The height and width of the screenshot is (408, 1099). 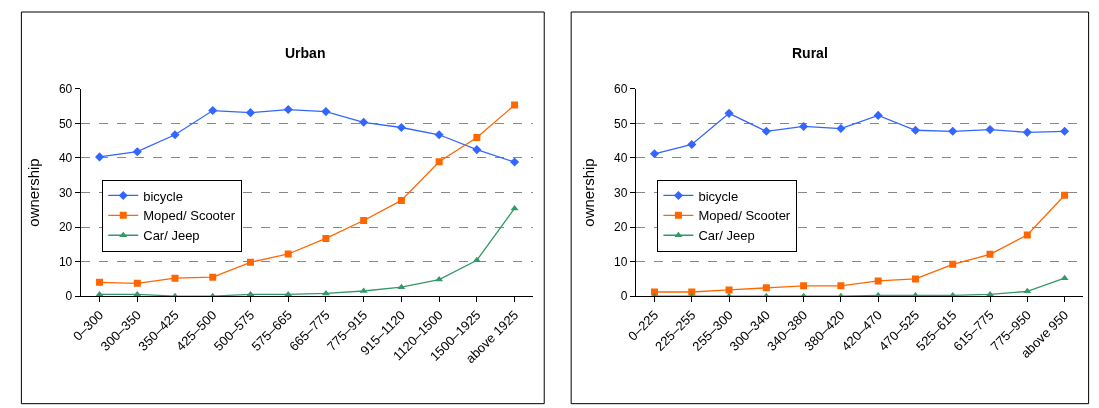 I want to click on chart-title: Urban, so click(x=305, y=53).